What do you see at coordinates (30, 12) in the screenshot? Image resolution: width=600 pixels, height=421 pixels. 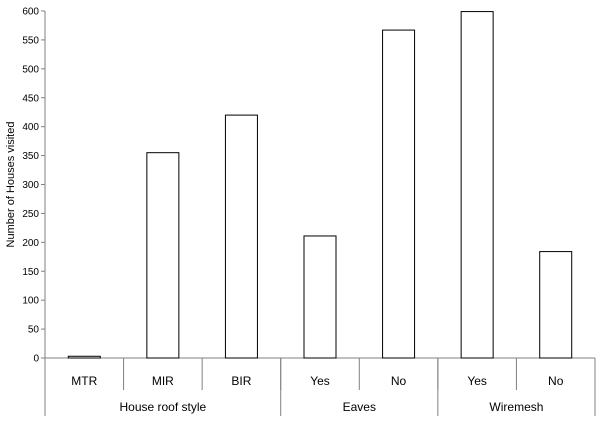 I see `y-tick-label: 600` at bounding box center [30, 12].